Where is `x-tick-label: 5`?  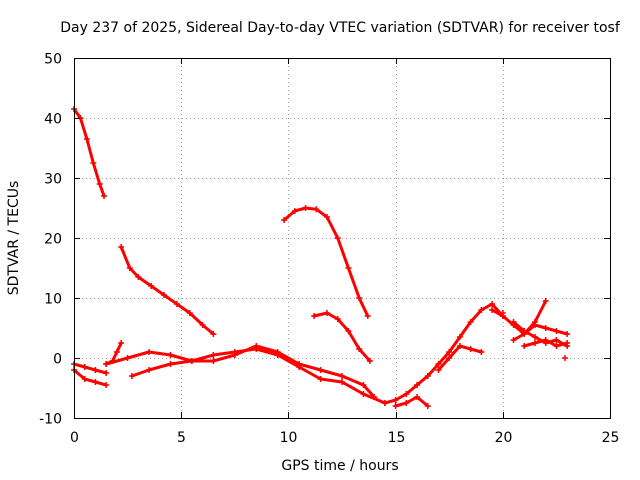
x-tick-label: 5 is located at coordinates (181, 438).